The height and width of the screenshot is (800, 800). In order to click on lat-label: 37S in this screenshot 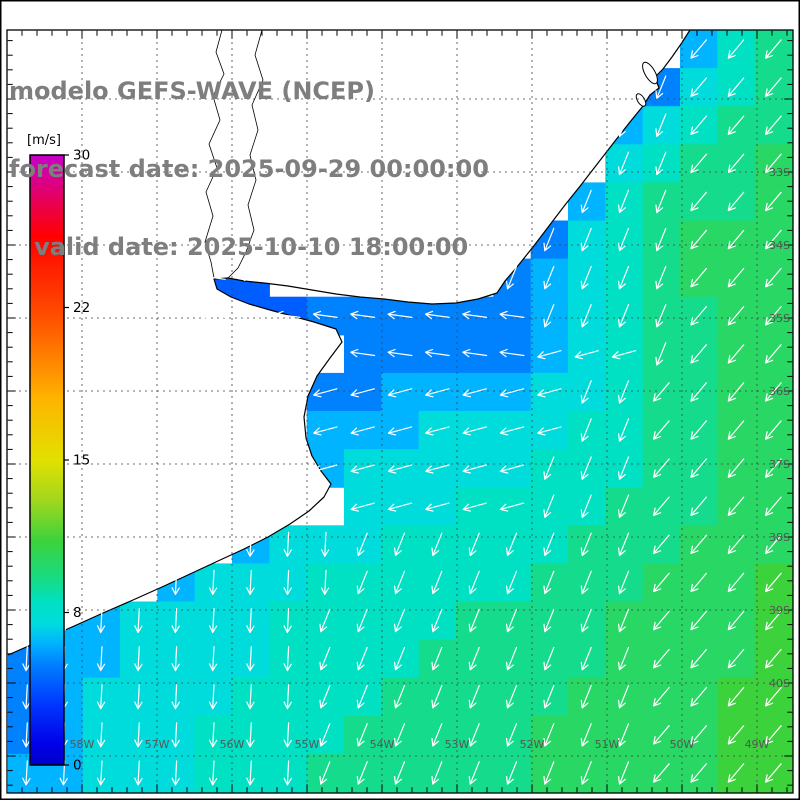, I will do `click(779, 464)`.